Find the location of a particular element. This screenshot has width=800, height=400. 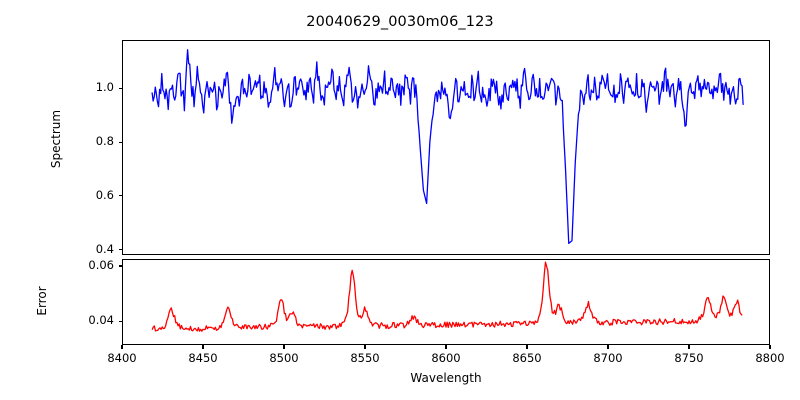

x-tick-label: 8750 is located at coordinates (689, 358).